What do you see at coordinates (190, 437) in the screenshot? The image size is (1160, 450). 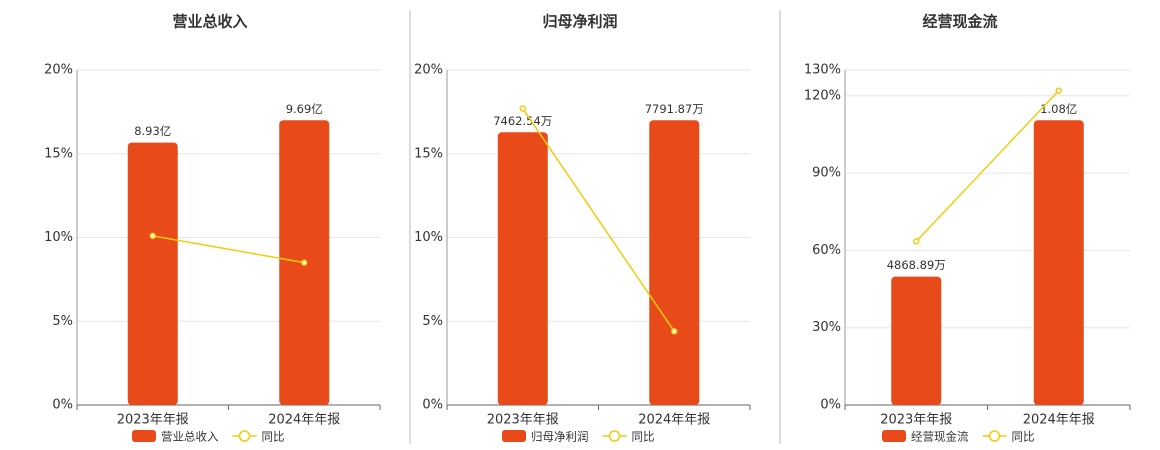 I see `legend-label: 营业总收入` at bounding box center [190, 437].